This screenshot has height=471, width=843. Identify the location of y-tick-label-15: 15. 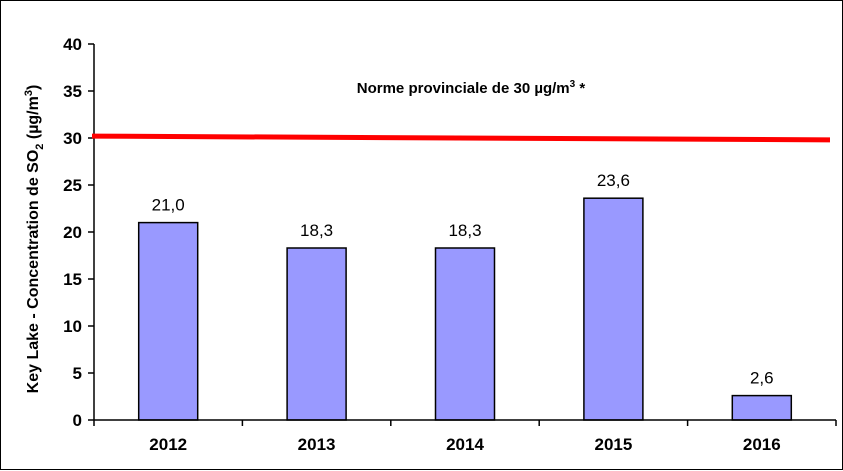
(72, 279).